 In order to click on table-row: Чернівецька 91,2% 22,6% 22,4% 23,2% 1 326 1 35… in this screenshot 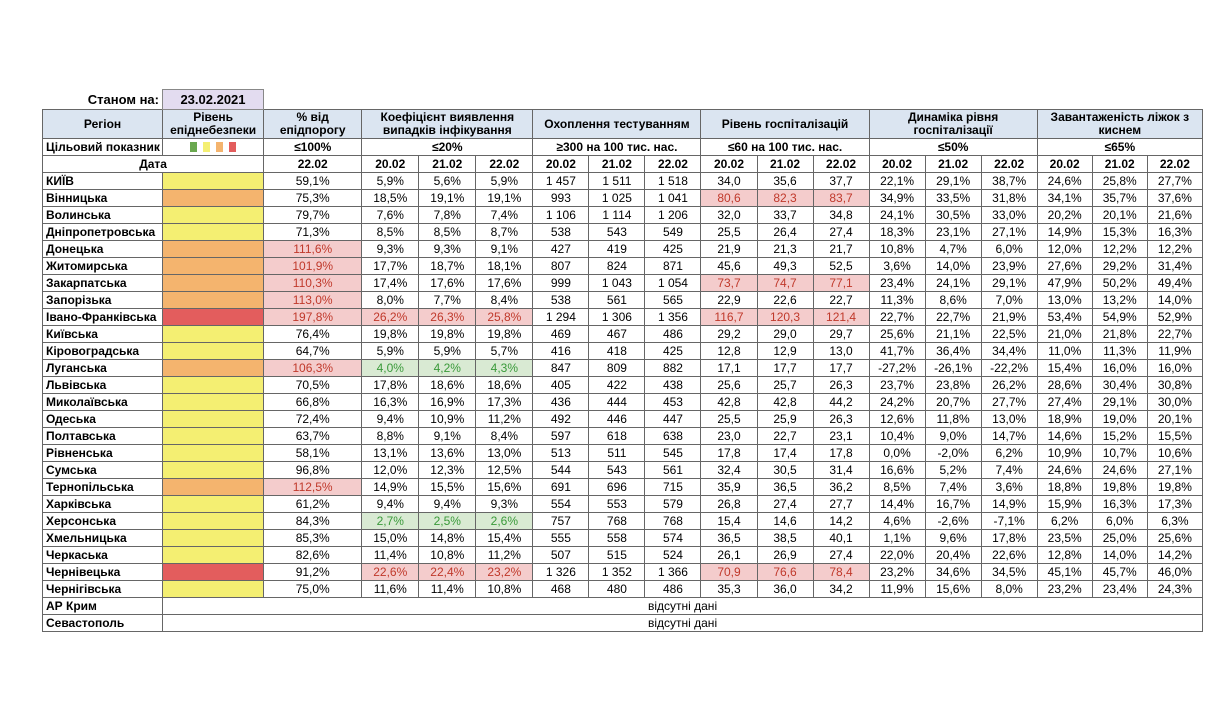, I will do `click(622, 572)`.